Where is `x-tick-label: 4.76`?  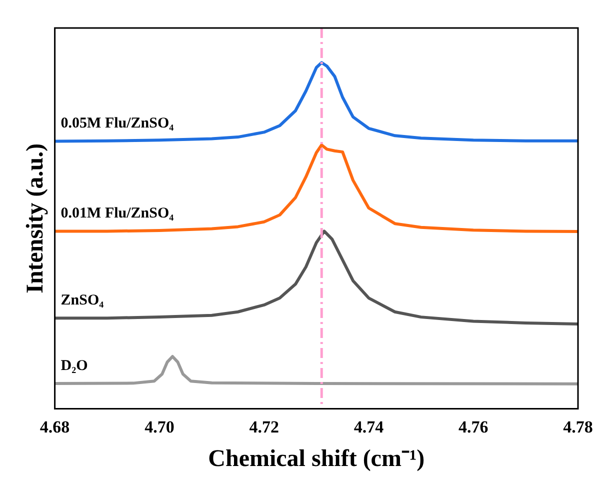
x-tick-label: 4.76 is located at coordinates (473, 426).